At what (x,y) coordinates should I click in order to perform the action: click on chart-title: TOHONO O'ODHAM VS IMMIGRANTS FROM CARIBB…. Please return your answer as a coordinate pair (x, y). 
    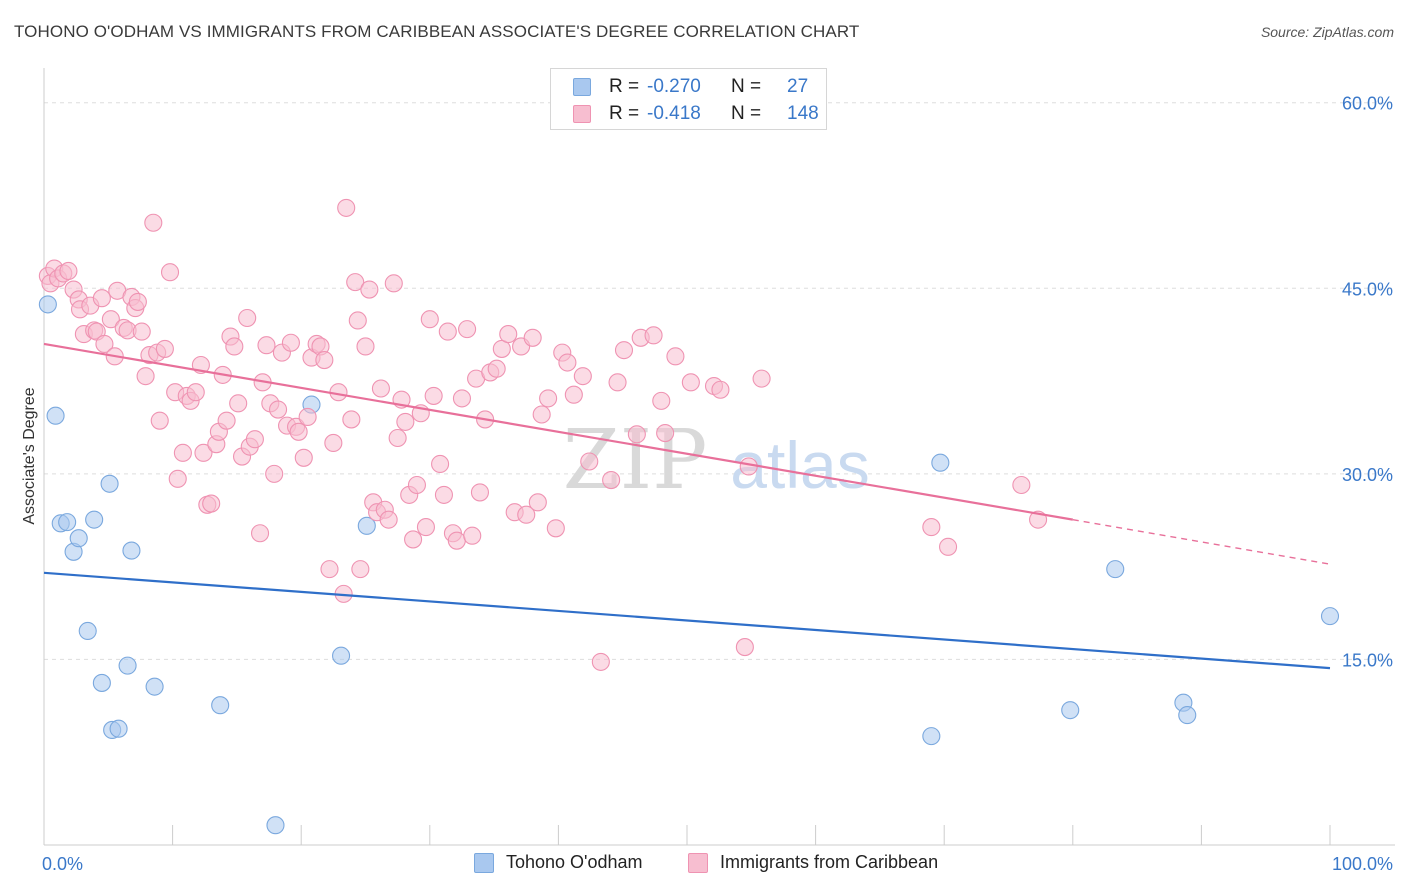
    Looking at the image, I should click on (437, 31).